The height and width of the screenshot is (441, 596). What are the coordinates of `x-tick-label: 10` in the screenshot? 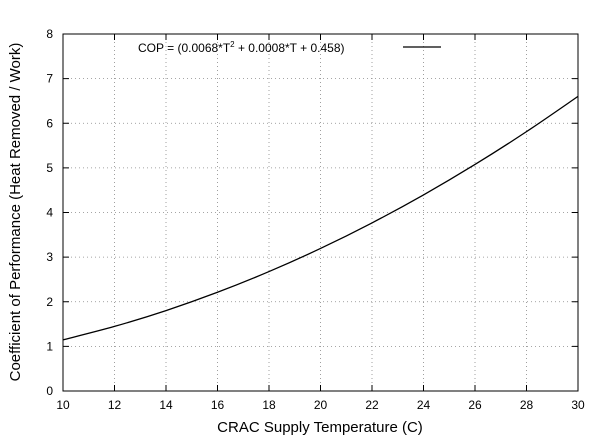 It's located at (63, 405).